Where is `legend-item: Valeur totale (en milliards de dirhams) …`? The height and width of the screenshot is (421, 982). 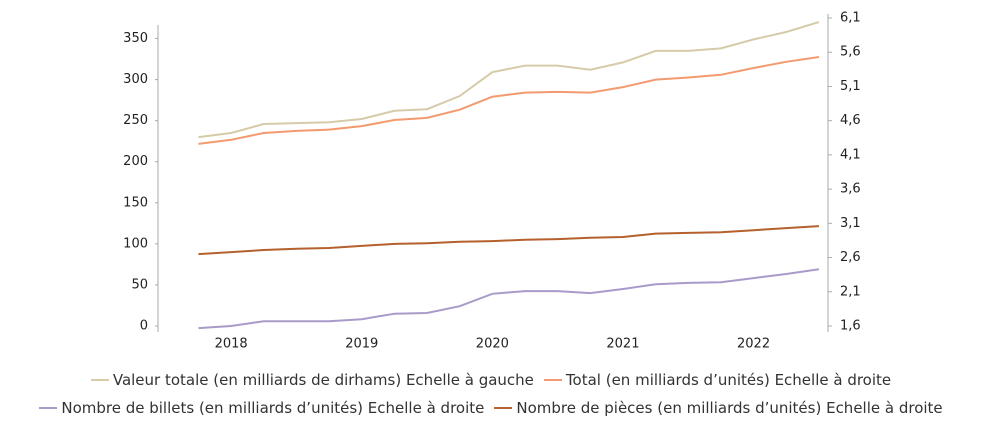
legend-item: Valeur totale (en milliards de dirhams) … is located at coordinates (312, 380).